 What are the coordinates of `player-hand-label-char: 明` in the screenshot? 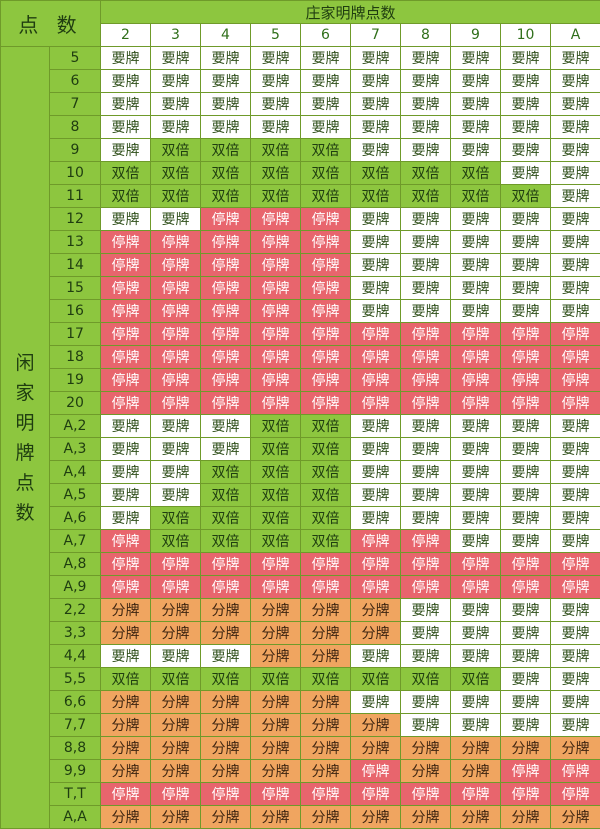 It's located at (25, 423).